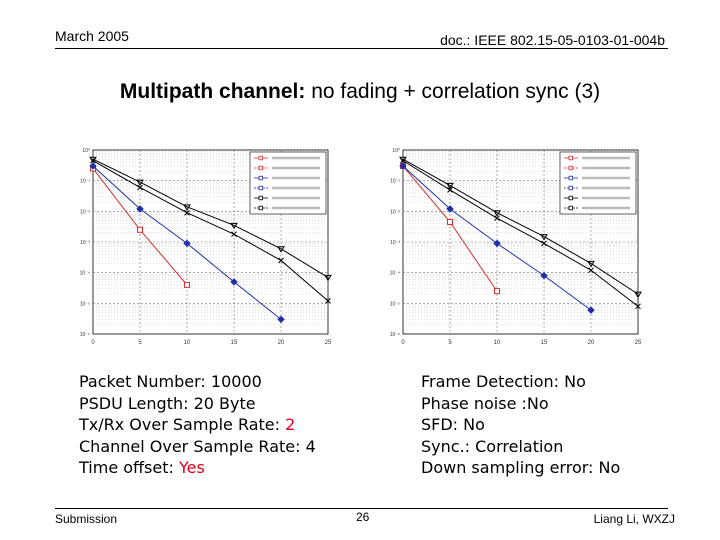 The image size is (720, 540). Describe the element at coordinates (142, 467) in the screenshot. I see `param-line-4: Time offset: Yes` at that location.